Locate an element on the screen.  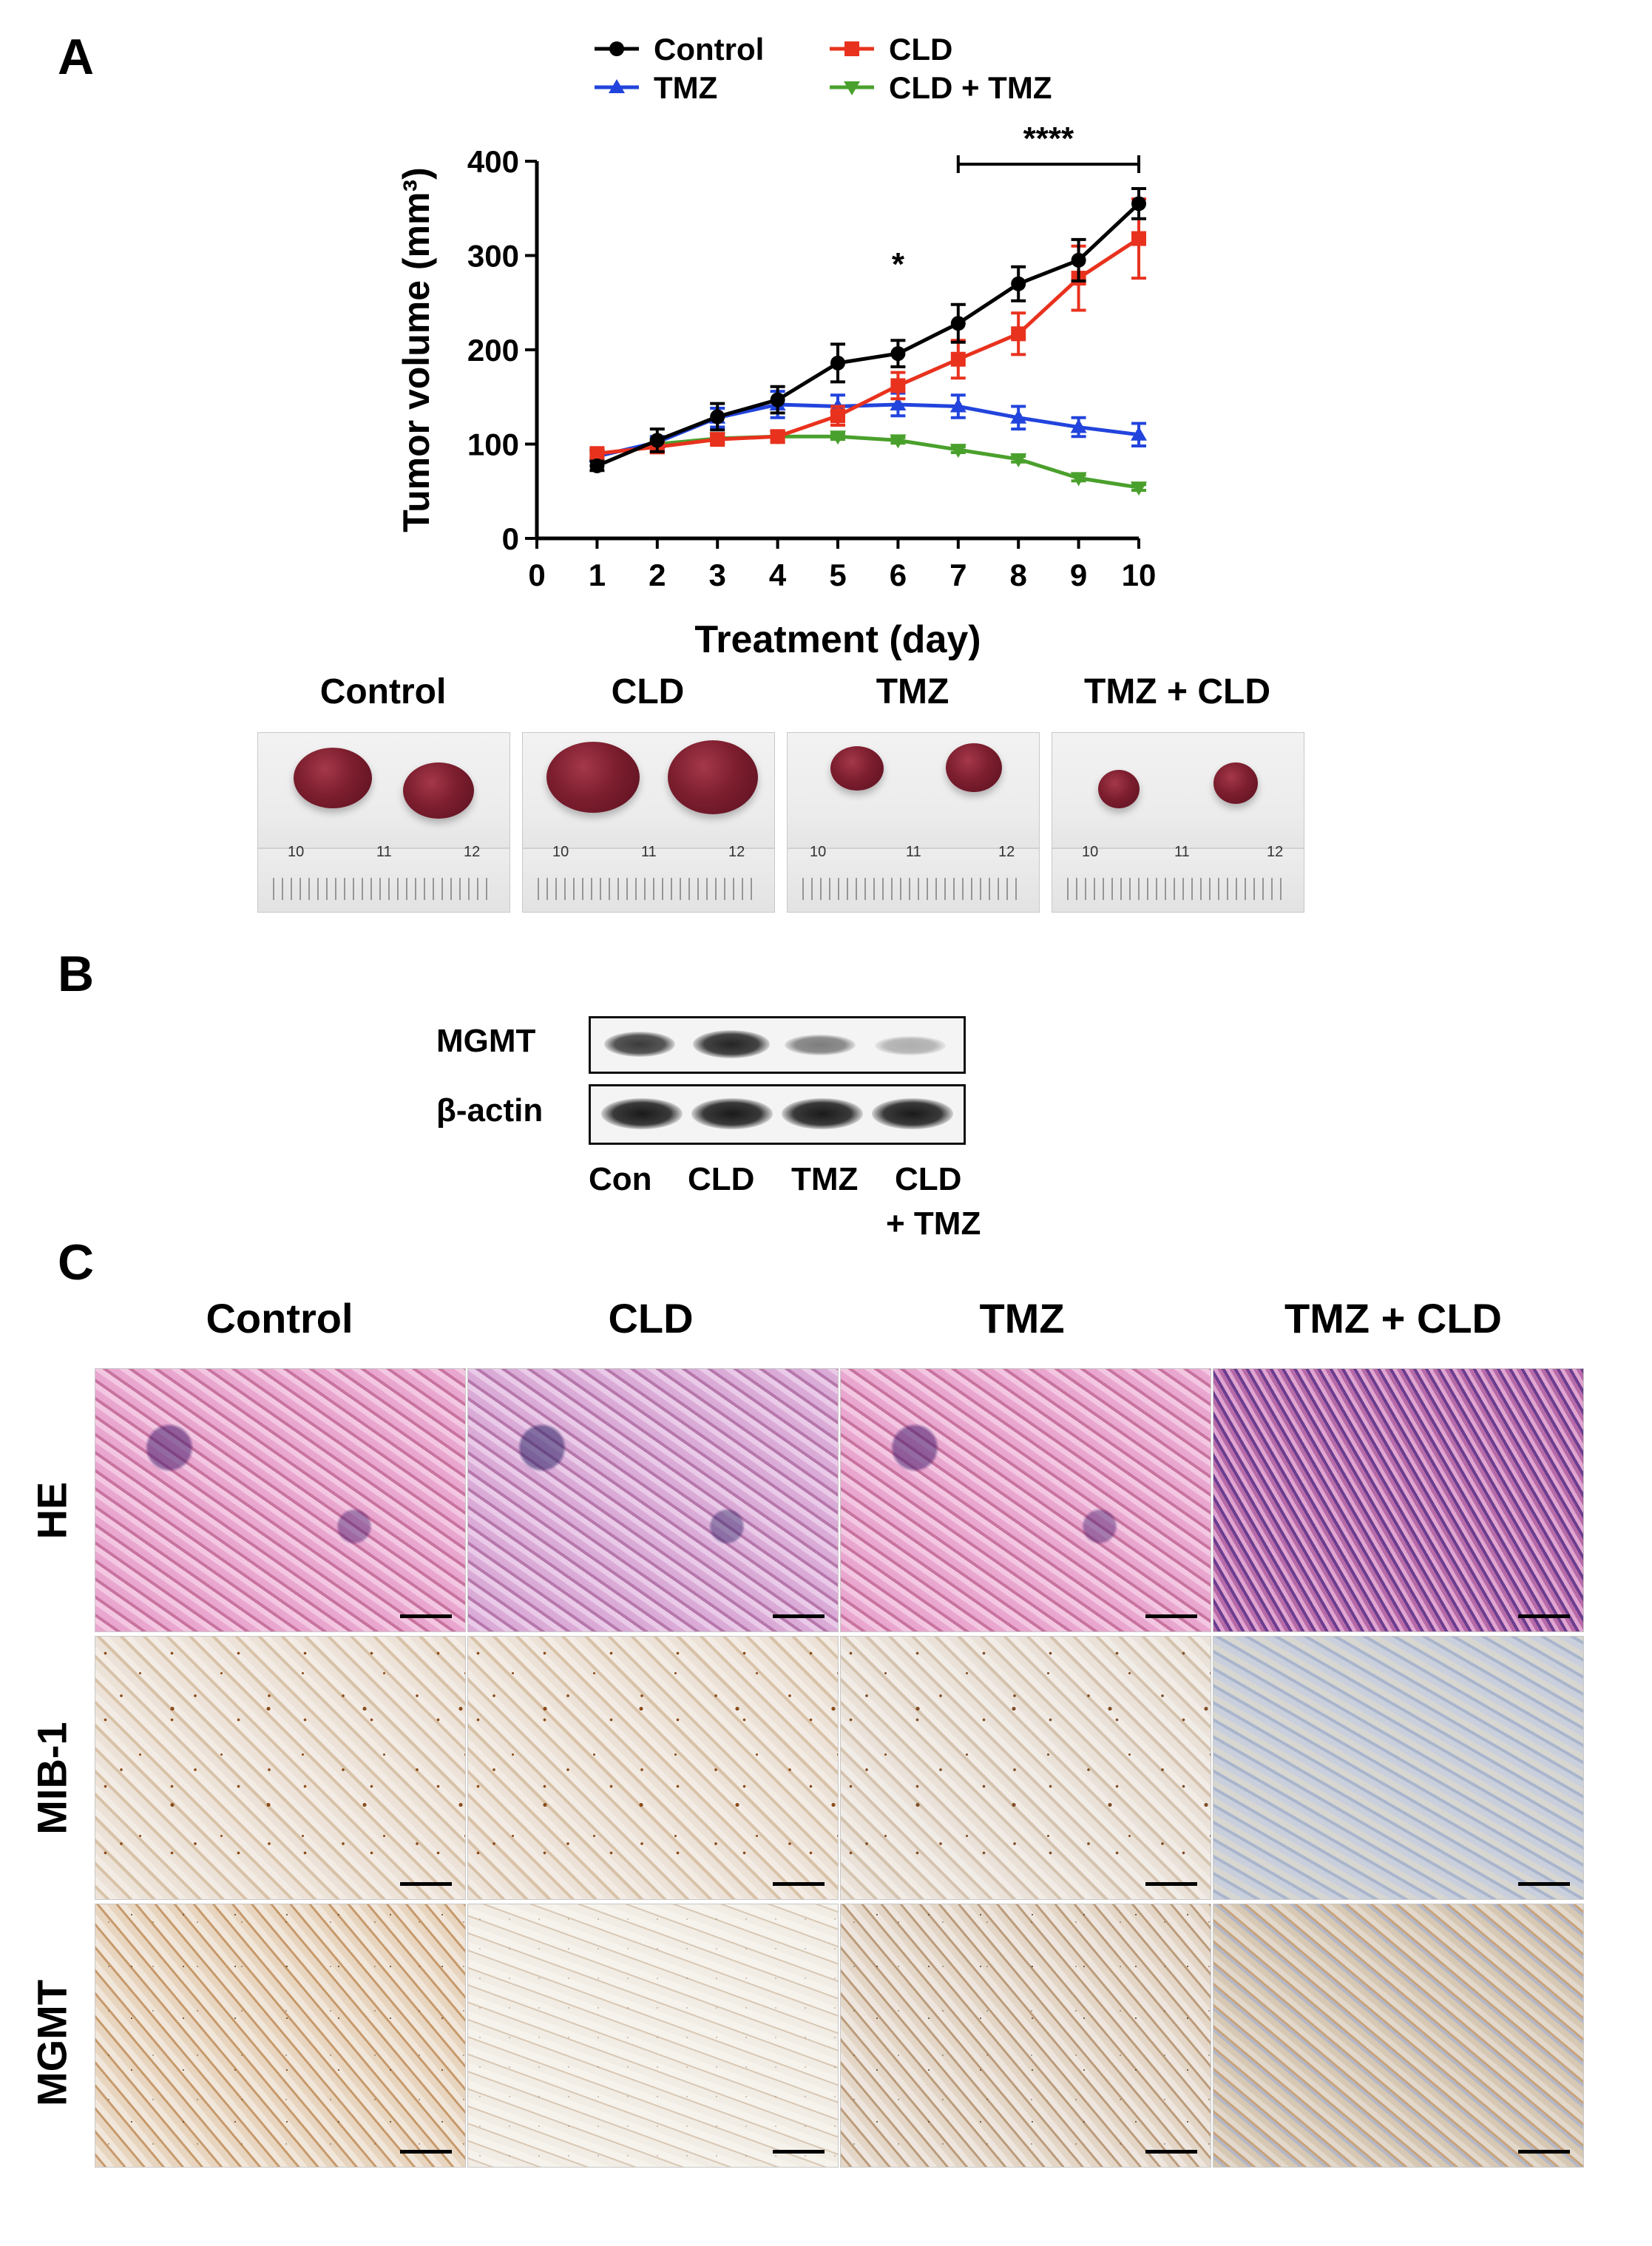
ihc-col-tmz-cld: TMZ + CLD is located at coordinates (1393, 1318).